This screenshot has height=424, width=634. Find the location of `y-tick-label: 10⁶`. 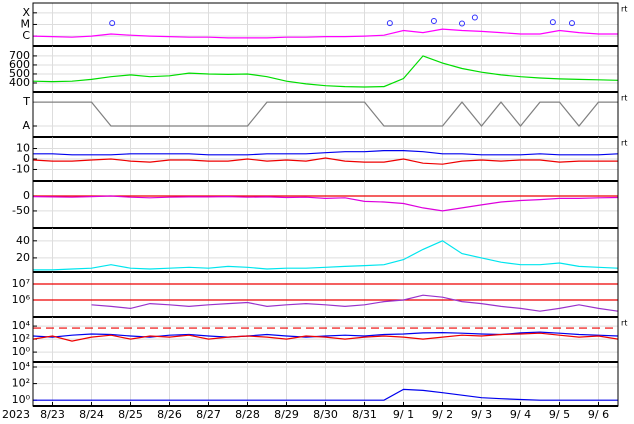

y-tick-label: 10⁶ is located at coordinates (21, 299).